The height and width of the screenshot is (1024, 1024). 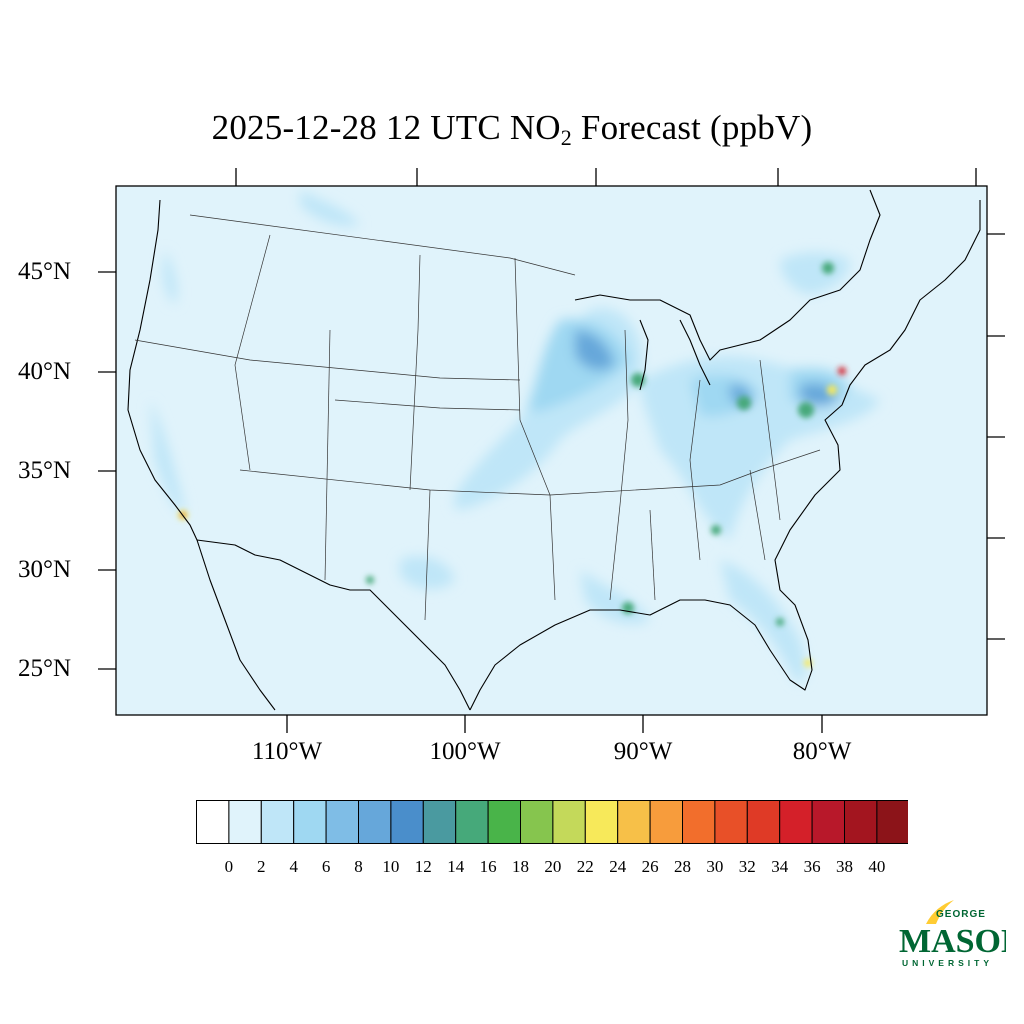 I want to click on colorbar-tick-label: 40, so click(x=877, y=866).